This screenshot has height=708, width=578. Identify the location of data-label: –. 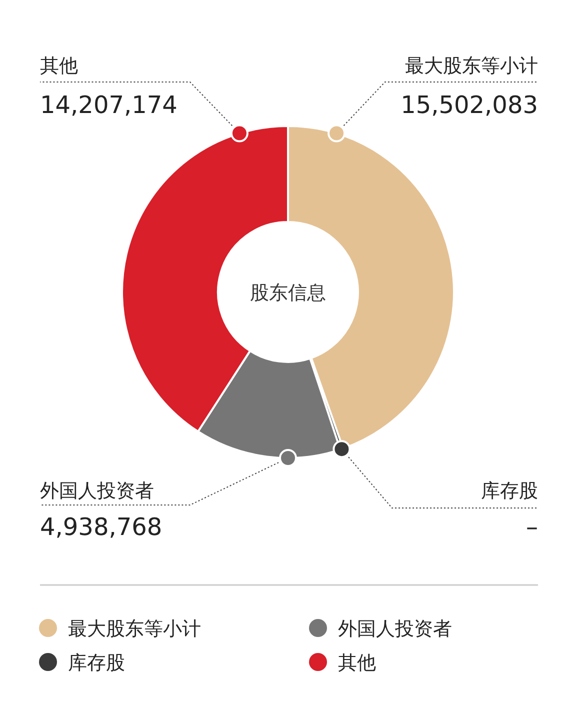
(532, 527).